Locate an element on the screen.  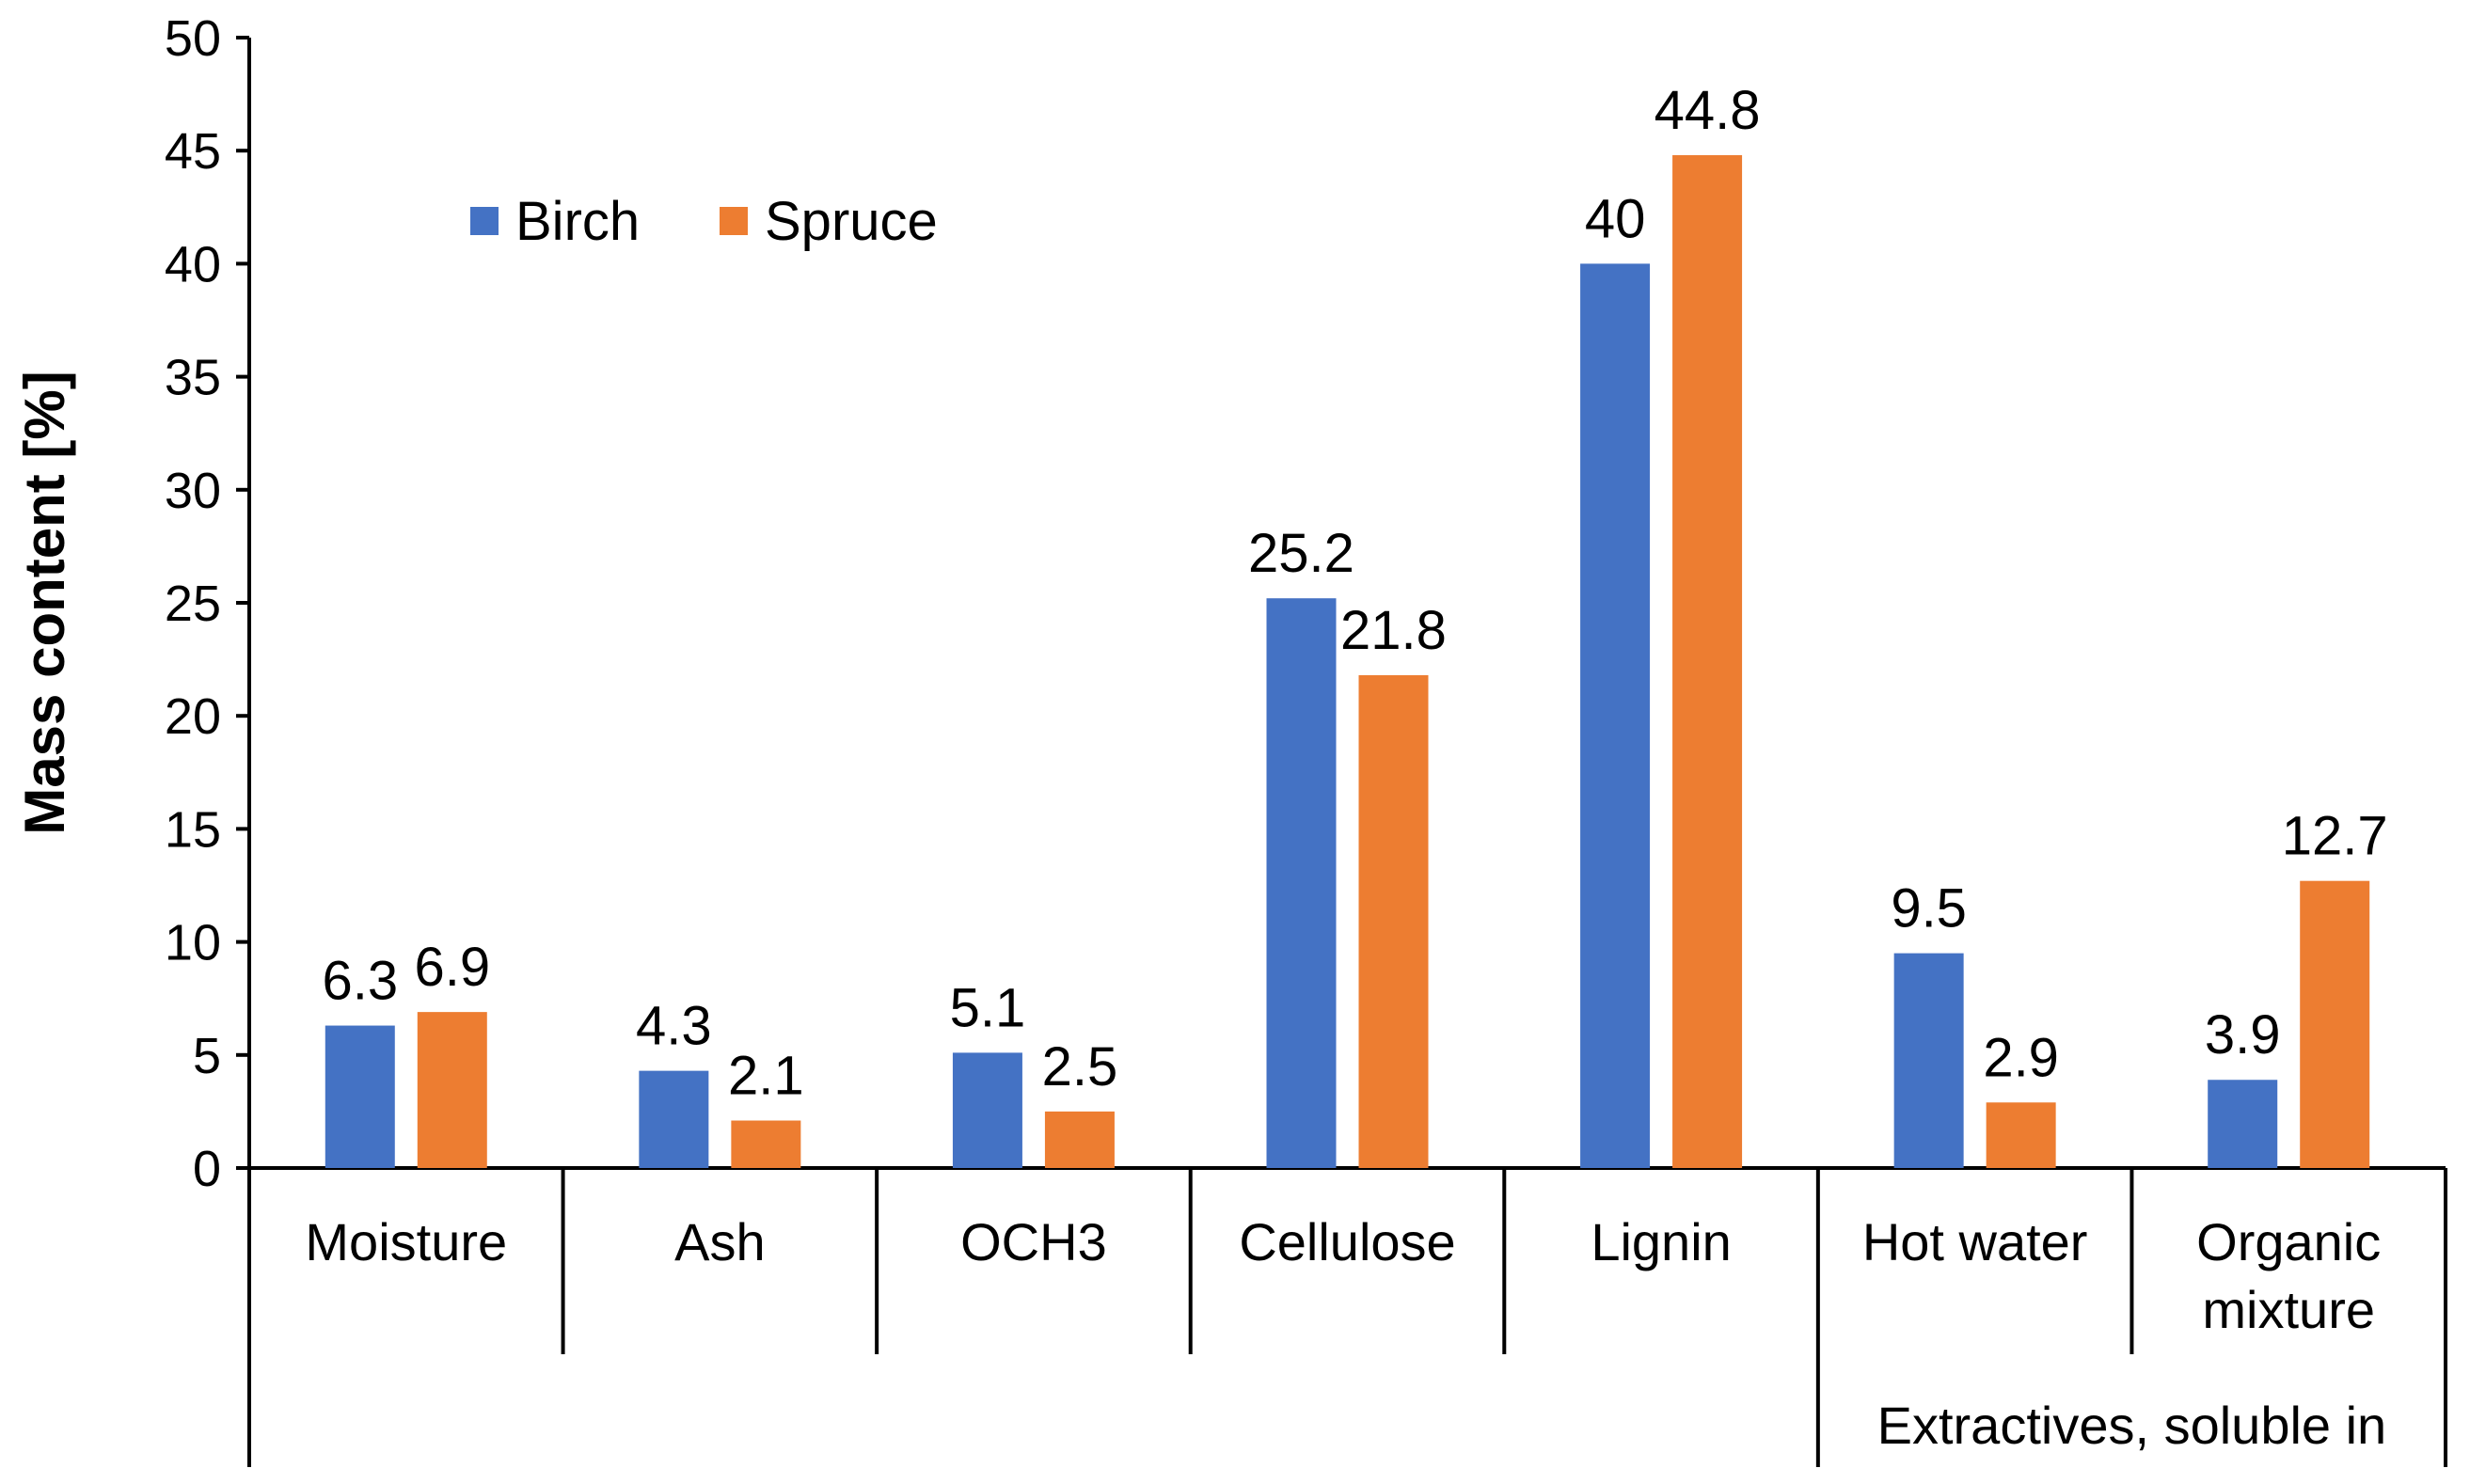
data-label-spruce: 2.5 is located at coordinates (1080, 1066).